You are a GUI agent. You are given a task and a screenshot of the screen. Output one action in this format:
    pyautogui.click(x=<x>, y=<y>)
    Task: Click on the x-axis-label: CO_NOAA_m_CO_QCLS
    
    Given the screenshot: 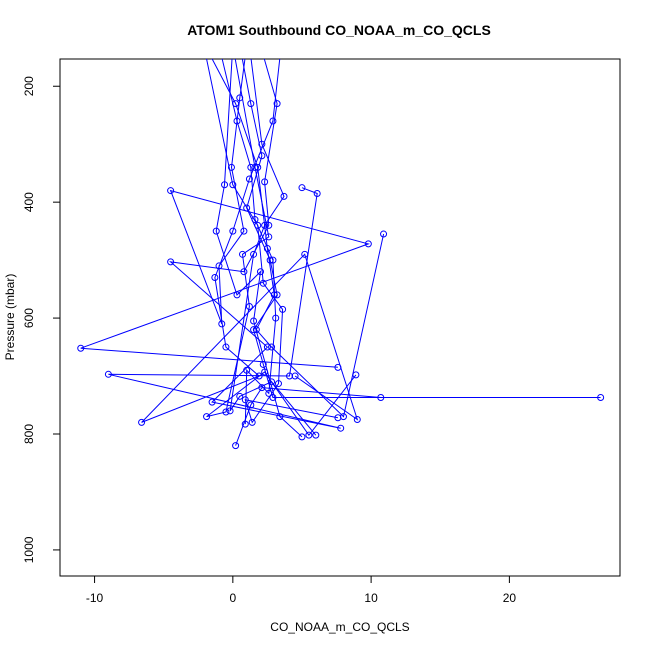 What is the action you would take?
    pyautogui.click(x=339, y=627)
    